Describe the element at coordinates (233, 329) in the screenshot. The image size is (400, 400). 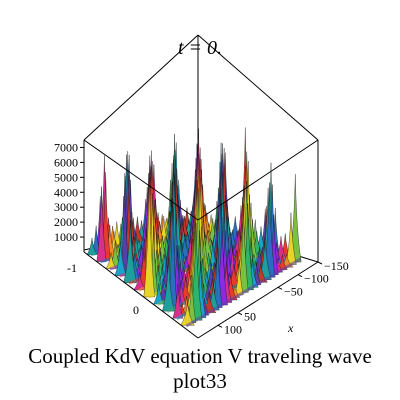
I see `x-tick-label: 100` at that location.